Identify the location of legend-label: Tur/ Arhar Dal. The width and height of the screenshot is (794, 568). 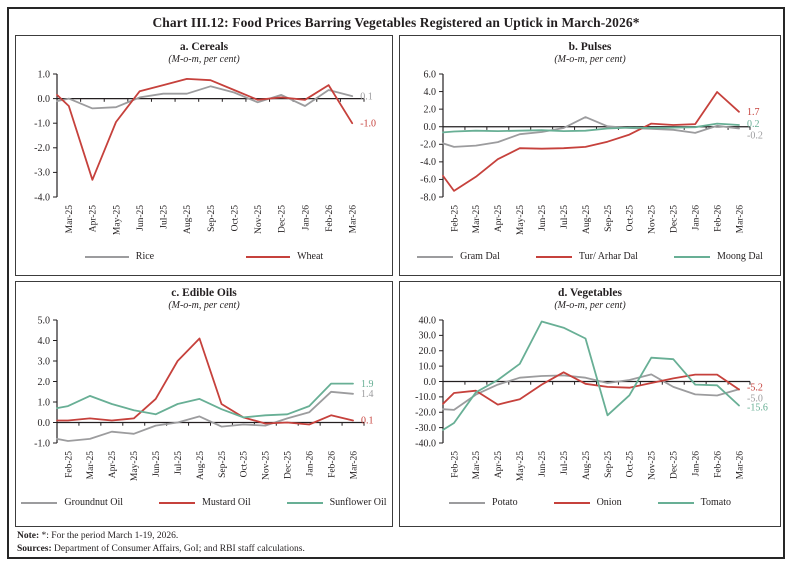
(608, 256).